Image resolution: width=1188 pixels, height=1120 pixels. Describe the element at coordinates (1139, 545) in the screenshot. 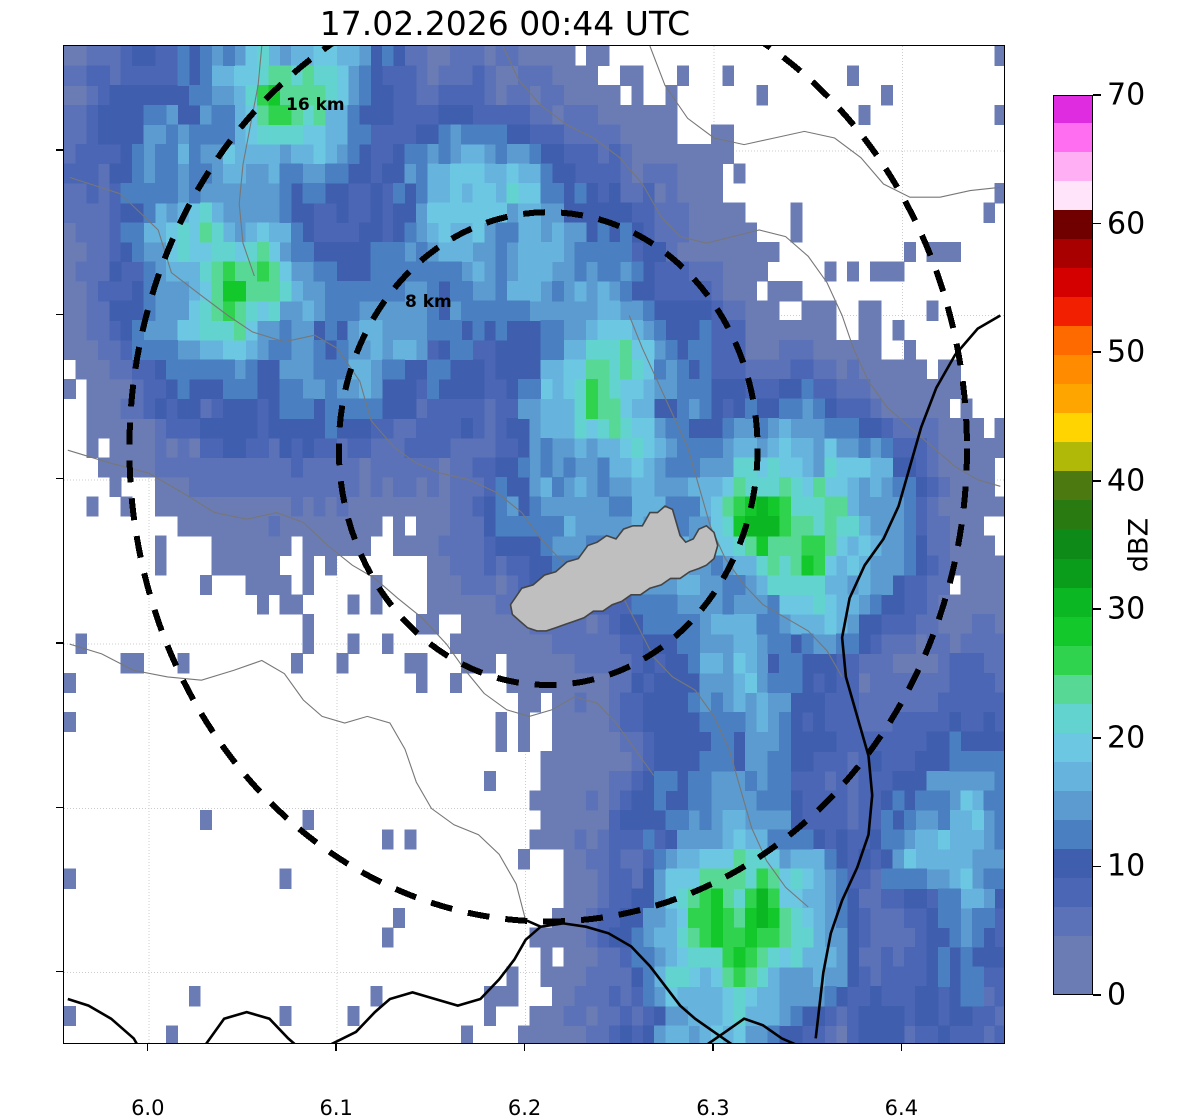

I see `colorbar-title: dBZ` at that location.